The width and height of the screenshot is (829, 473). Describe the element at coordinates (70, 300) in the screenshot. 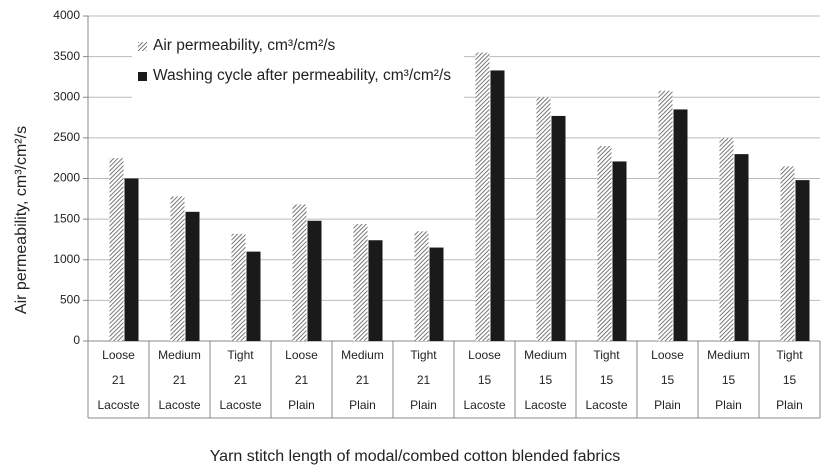

I see `y-tick-label: 500` at that location.